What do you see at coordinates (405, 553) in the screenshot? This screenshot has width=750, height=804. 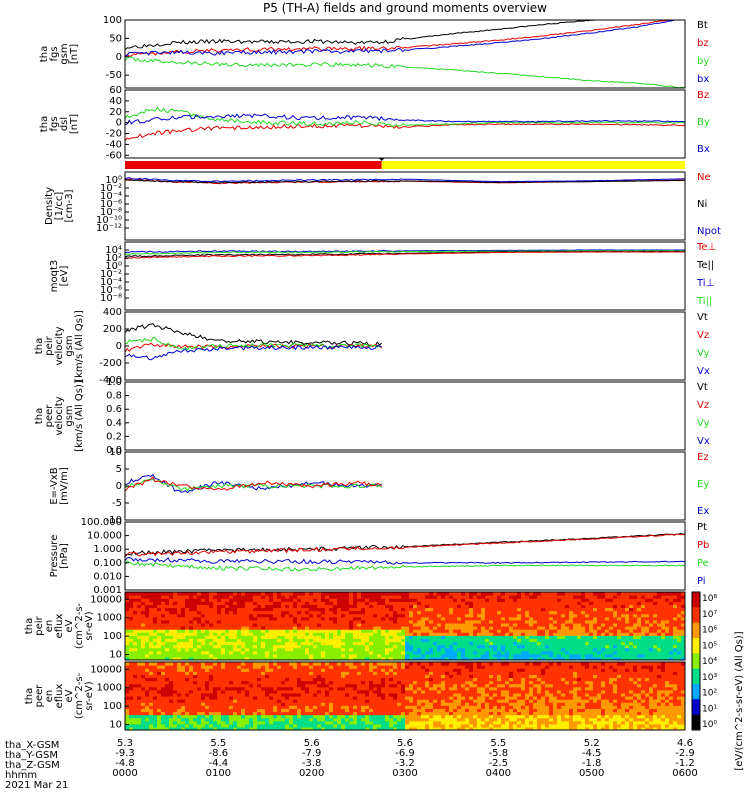 I see `plot-area-pressure` at bounding box center [405, 553].